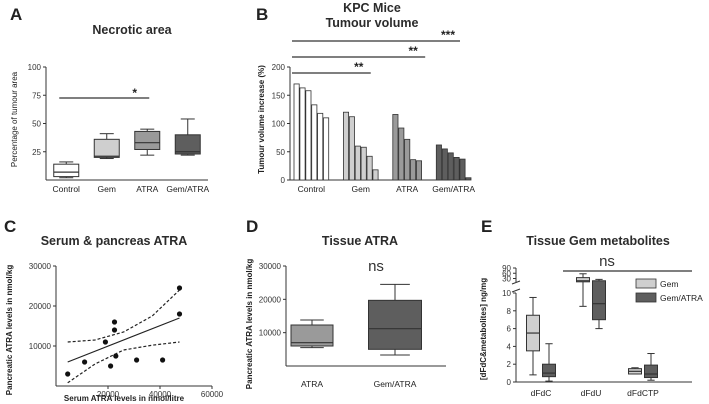 The image size is (709, 404). What do you see at coordinates (262, 14) in the screenshot?
I see `panel-b-letter: B` at bounding box center [262, 14].